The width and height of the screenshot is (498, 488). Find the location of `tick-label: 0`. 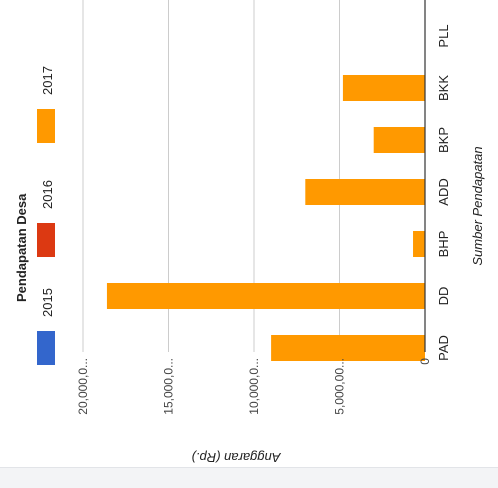

tick-label: 0 is located at coordinates (425, 361).